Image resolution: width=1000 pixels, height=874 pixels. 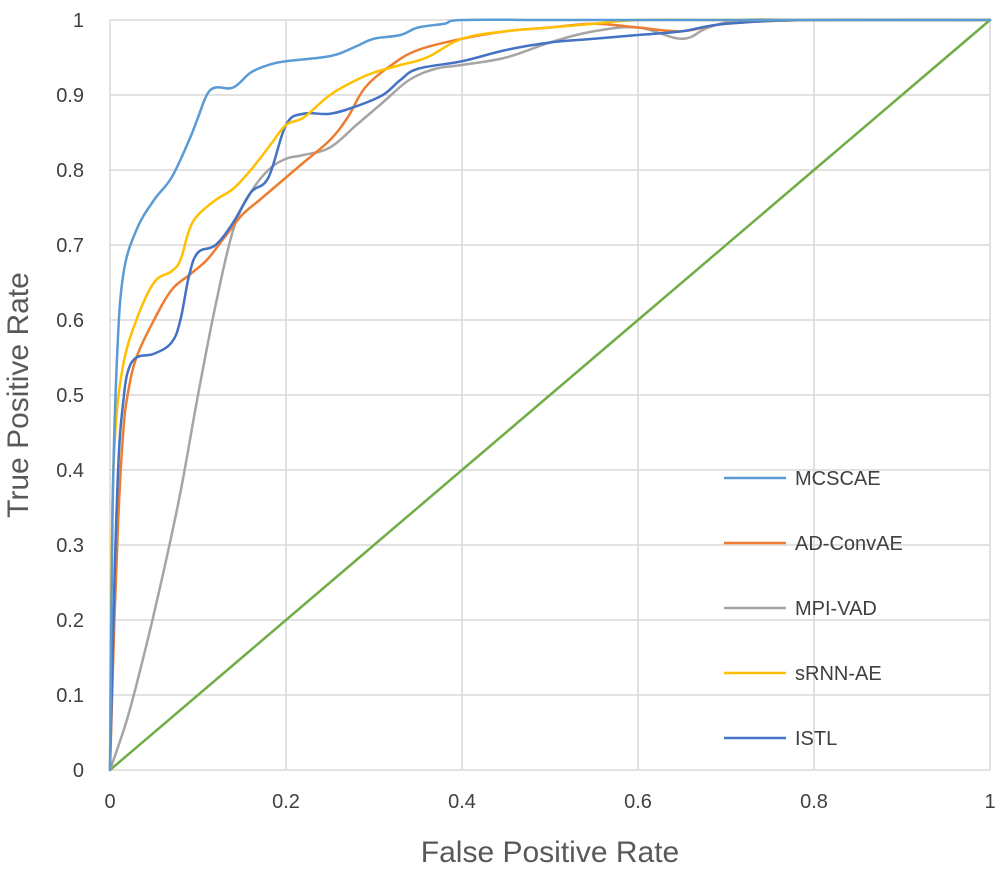 What do you see at coordinates (550, 852) in the screenshot?
I see `x-axis-title: False Positive Rate` at bounding box center [550, 852].